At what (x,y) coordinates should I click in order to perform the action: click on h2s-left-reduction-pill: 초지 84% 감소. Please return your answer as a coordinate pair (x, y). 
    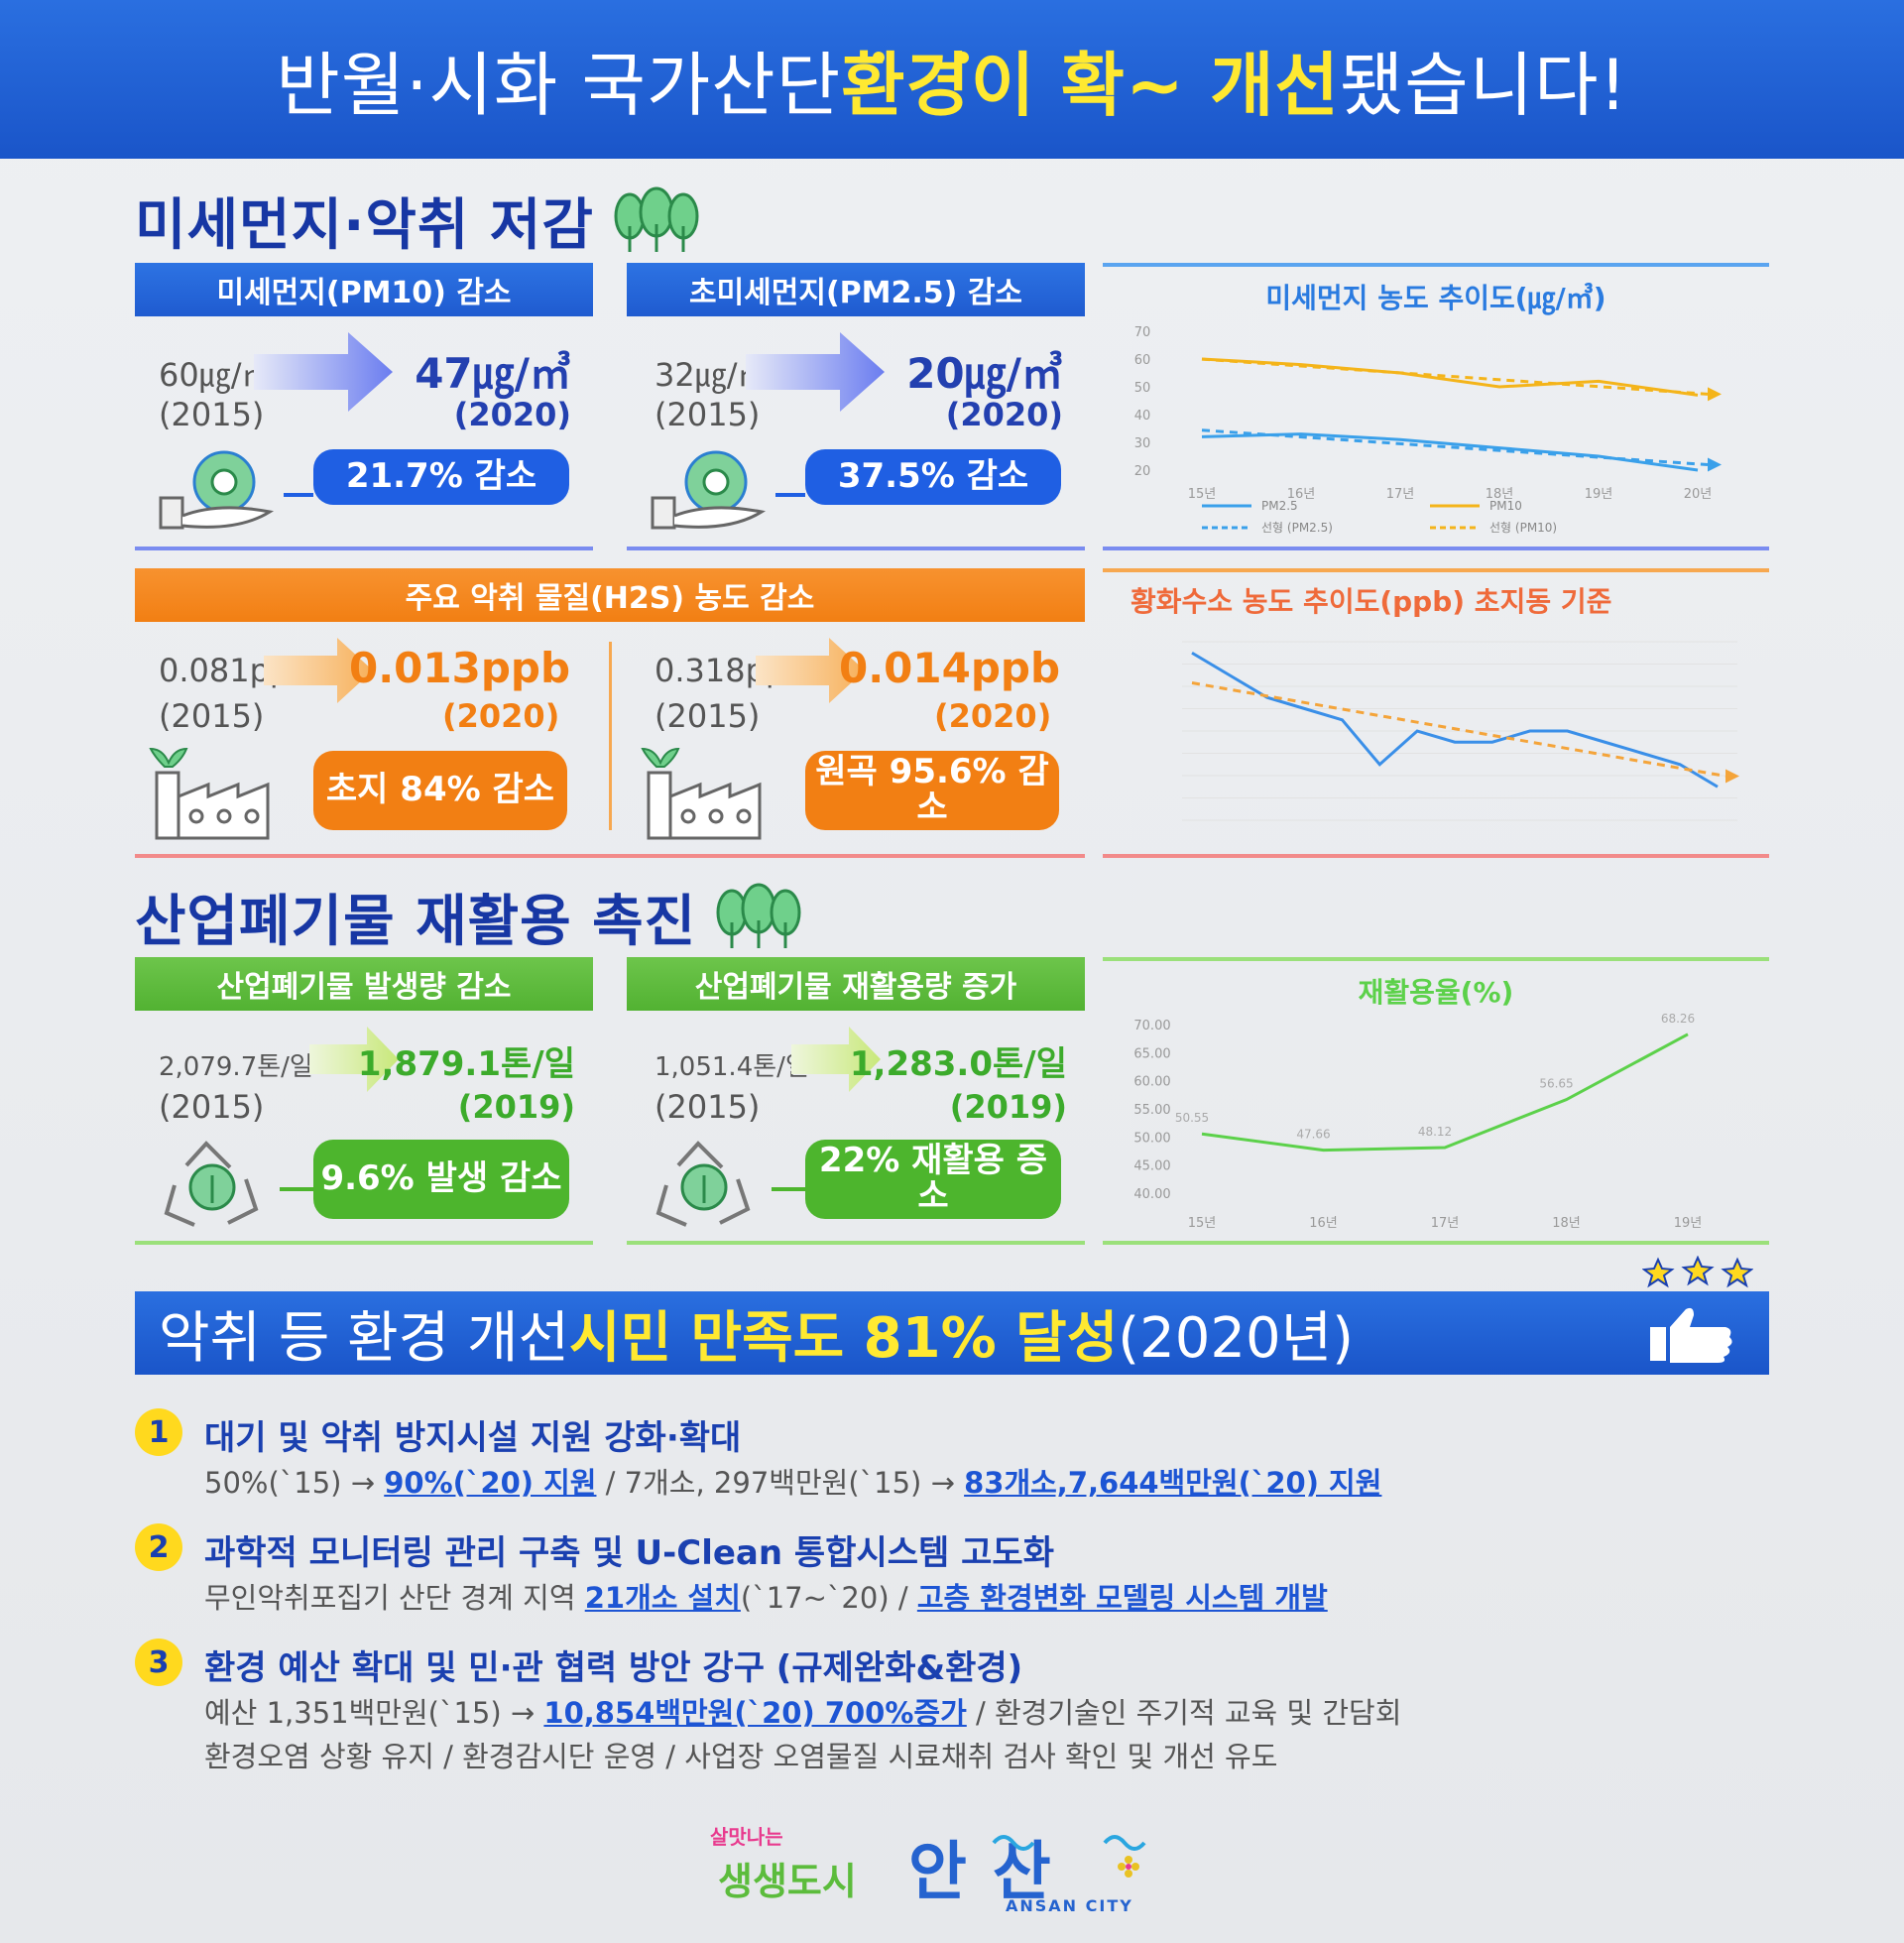
    Looking at the image, I should click on (440, 790).